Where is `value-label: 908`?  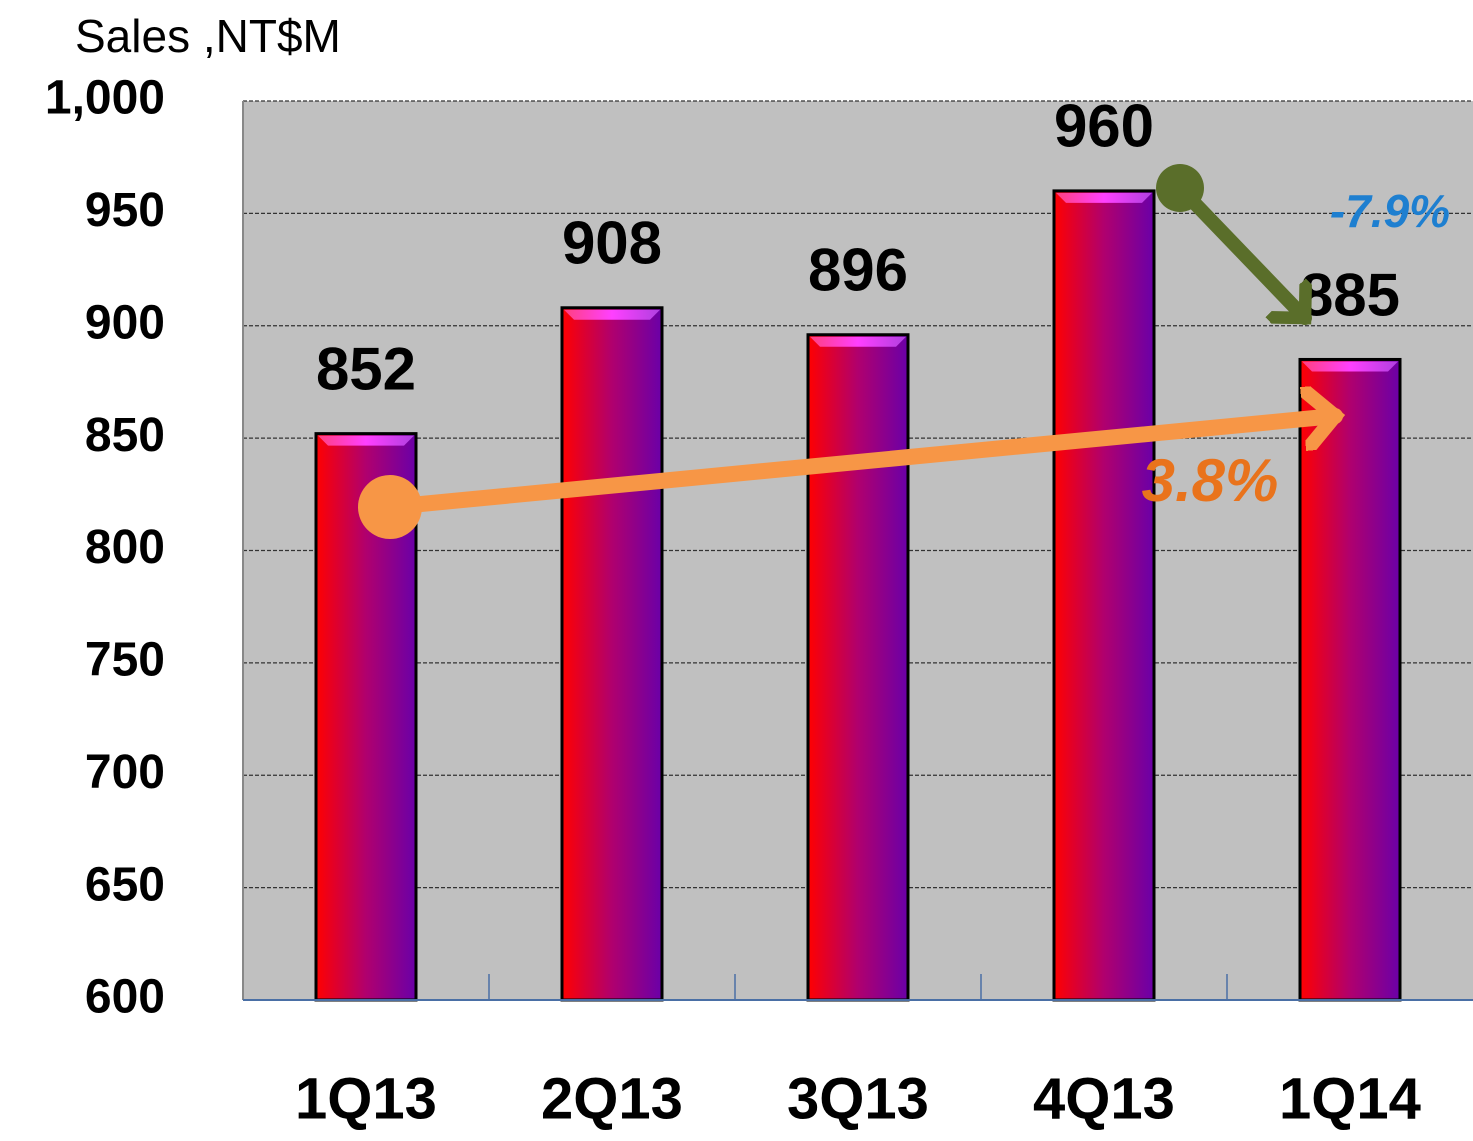
value-label: 908 is located at coordinates (612, 243).